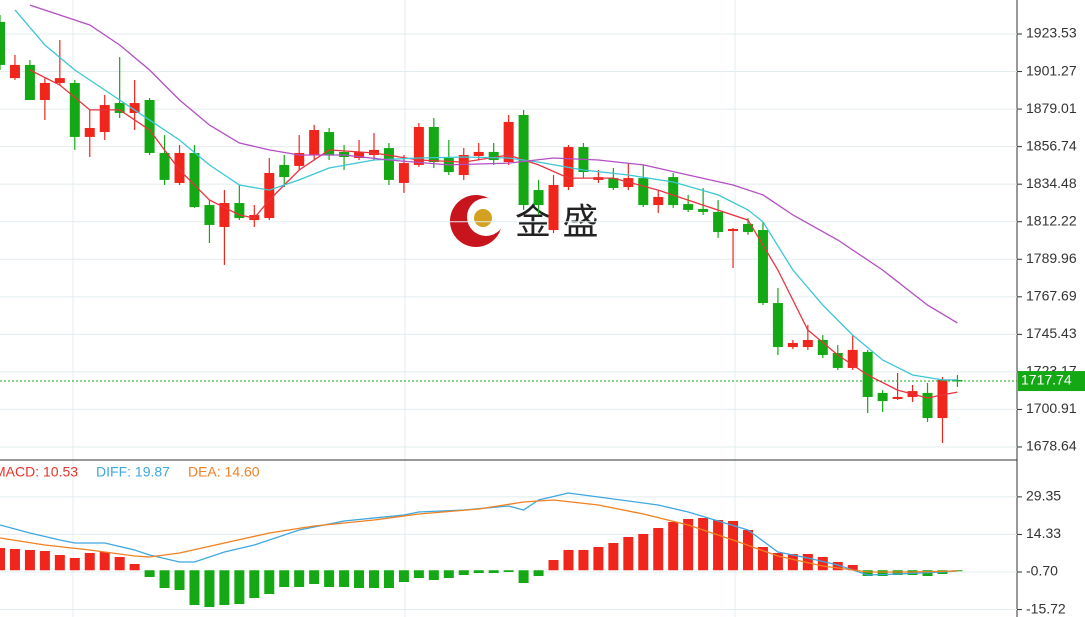 Image resolution: width=1085 pixels, height=617 pixels. Describe the element at coordinates (1051, 220) in the screenshot. I see `y-tick-label: 1812.22` at that location.